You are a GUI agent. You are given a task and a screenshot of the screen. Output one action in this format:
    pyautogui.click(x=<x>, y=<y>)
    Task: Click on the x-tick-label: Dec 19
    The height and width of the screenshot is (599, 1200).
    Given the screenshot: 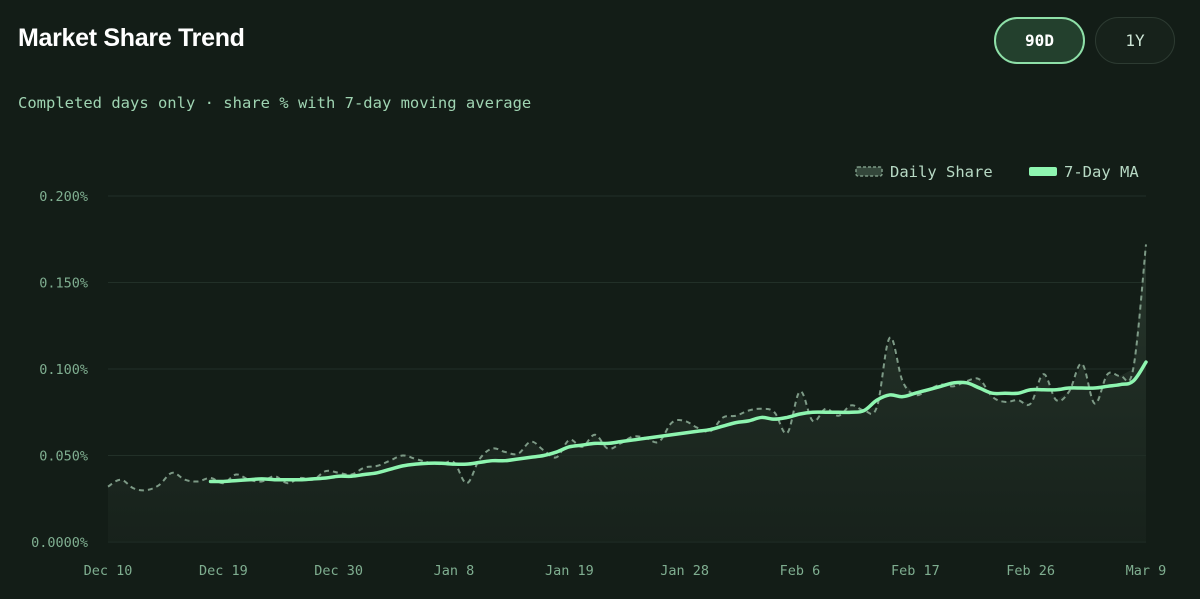 What is the action you would take?
    pyautogui.click(x=223, y=571)
    